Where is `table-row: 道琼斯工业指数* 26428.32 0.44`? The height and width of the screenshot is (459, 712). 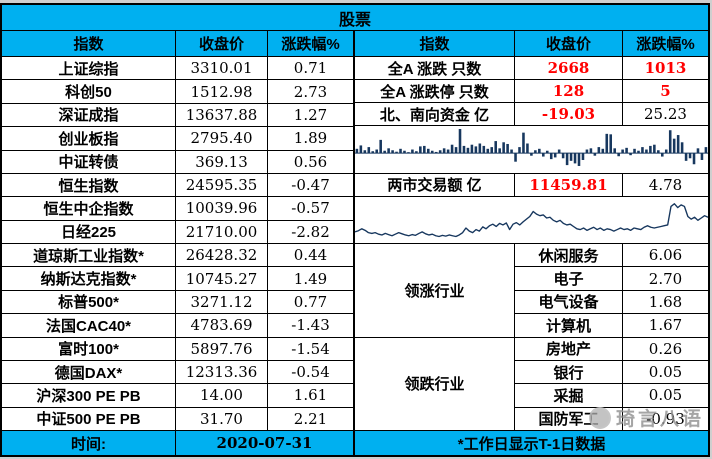
table-row: 道琼斯工业指数* 26428.32 0.44 is located at coordinates (177, 256).